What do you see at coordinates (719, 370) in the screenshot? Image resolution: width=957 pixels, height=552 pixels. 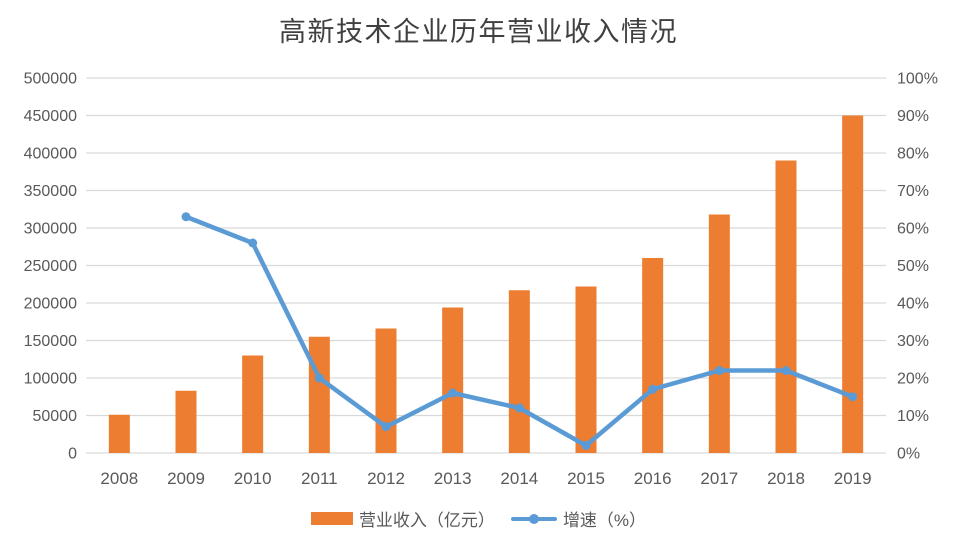 I see `growth-point-2017` at bounding box center [719, 370].